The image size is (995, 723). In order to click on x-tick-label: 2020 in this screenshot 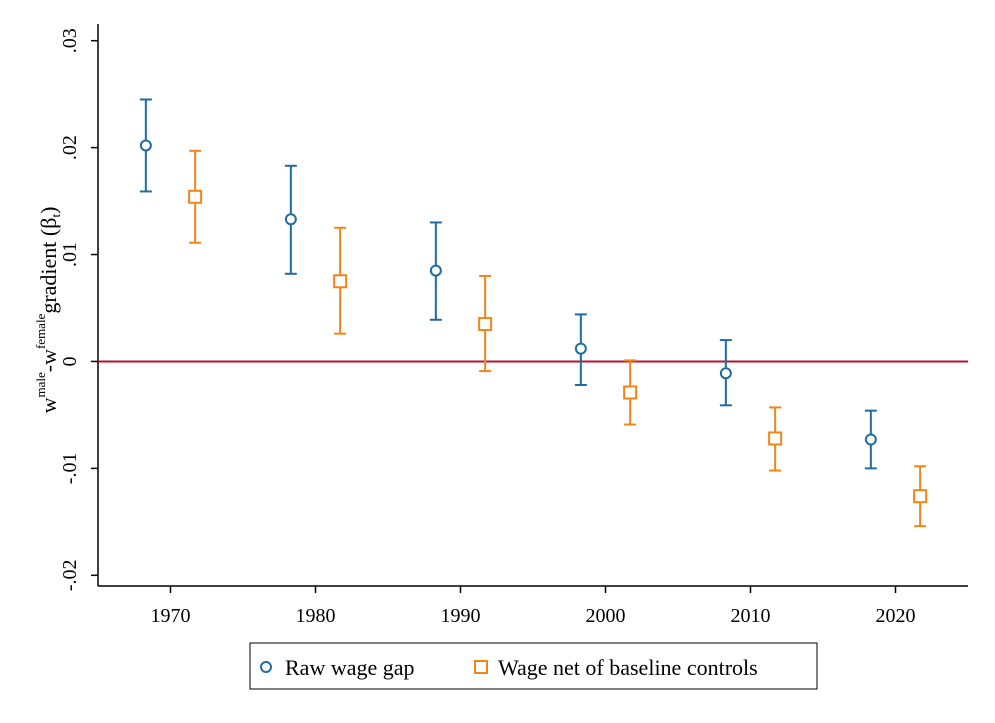, I will do `click(896, 616)`.